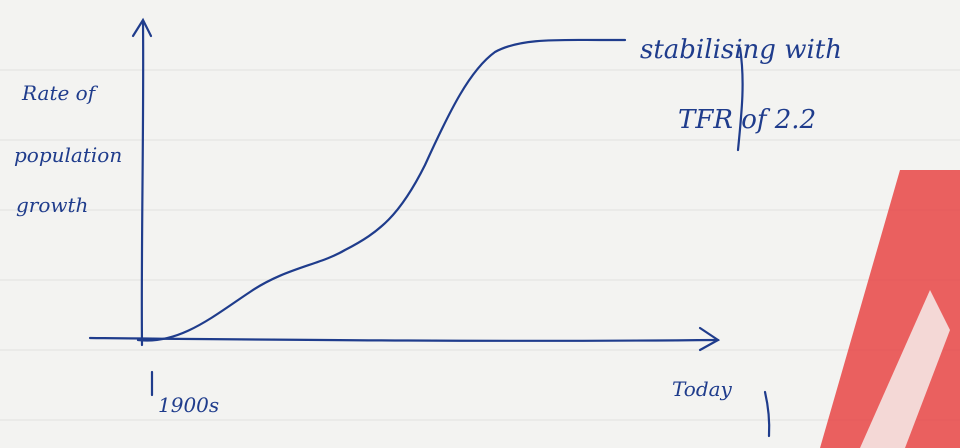 The height and width of the screenshot is (448, 960). What do you see at coordinates (68, 155) in the screenshot?
I see `y-label-line: population` at bounding box center [68, 155].